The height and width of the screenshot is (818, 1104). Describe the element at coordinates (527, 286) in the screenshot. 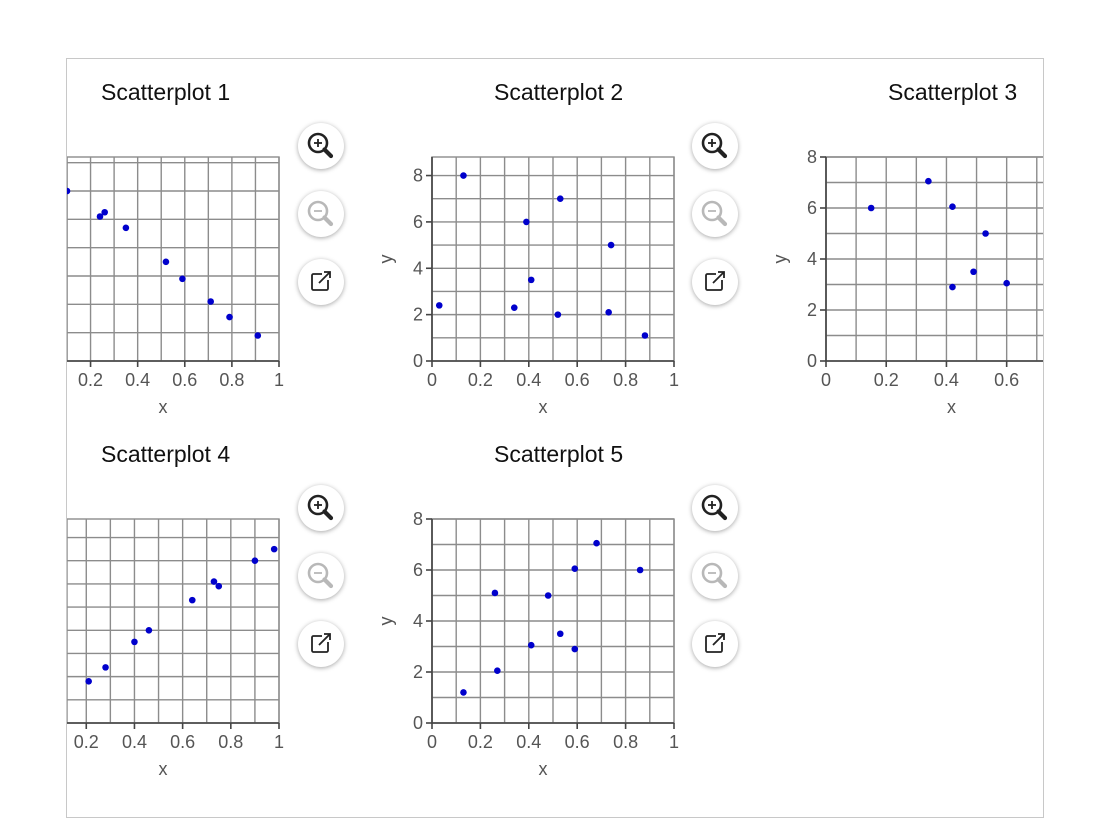

I see `scatterplot-2: 0 0.2 0.4 0.6 0.8 1 0 2 4 6 8 x y` at that location.